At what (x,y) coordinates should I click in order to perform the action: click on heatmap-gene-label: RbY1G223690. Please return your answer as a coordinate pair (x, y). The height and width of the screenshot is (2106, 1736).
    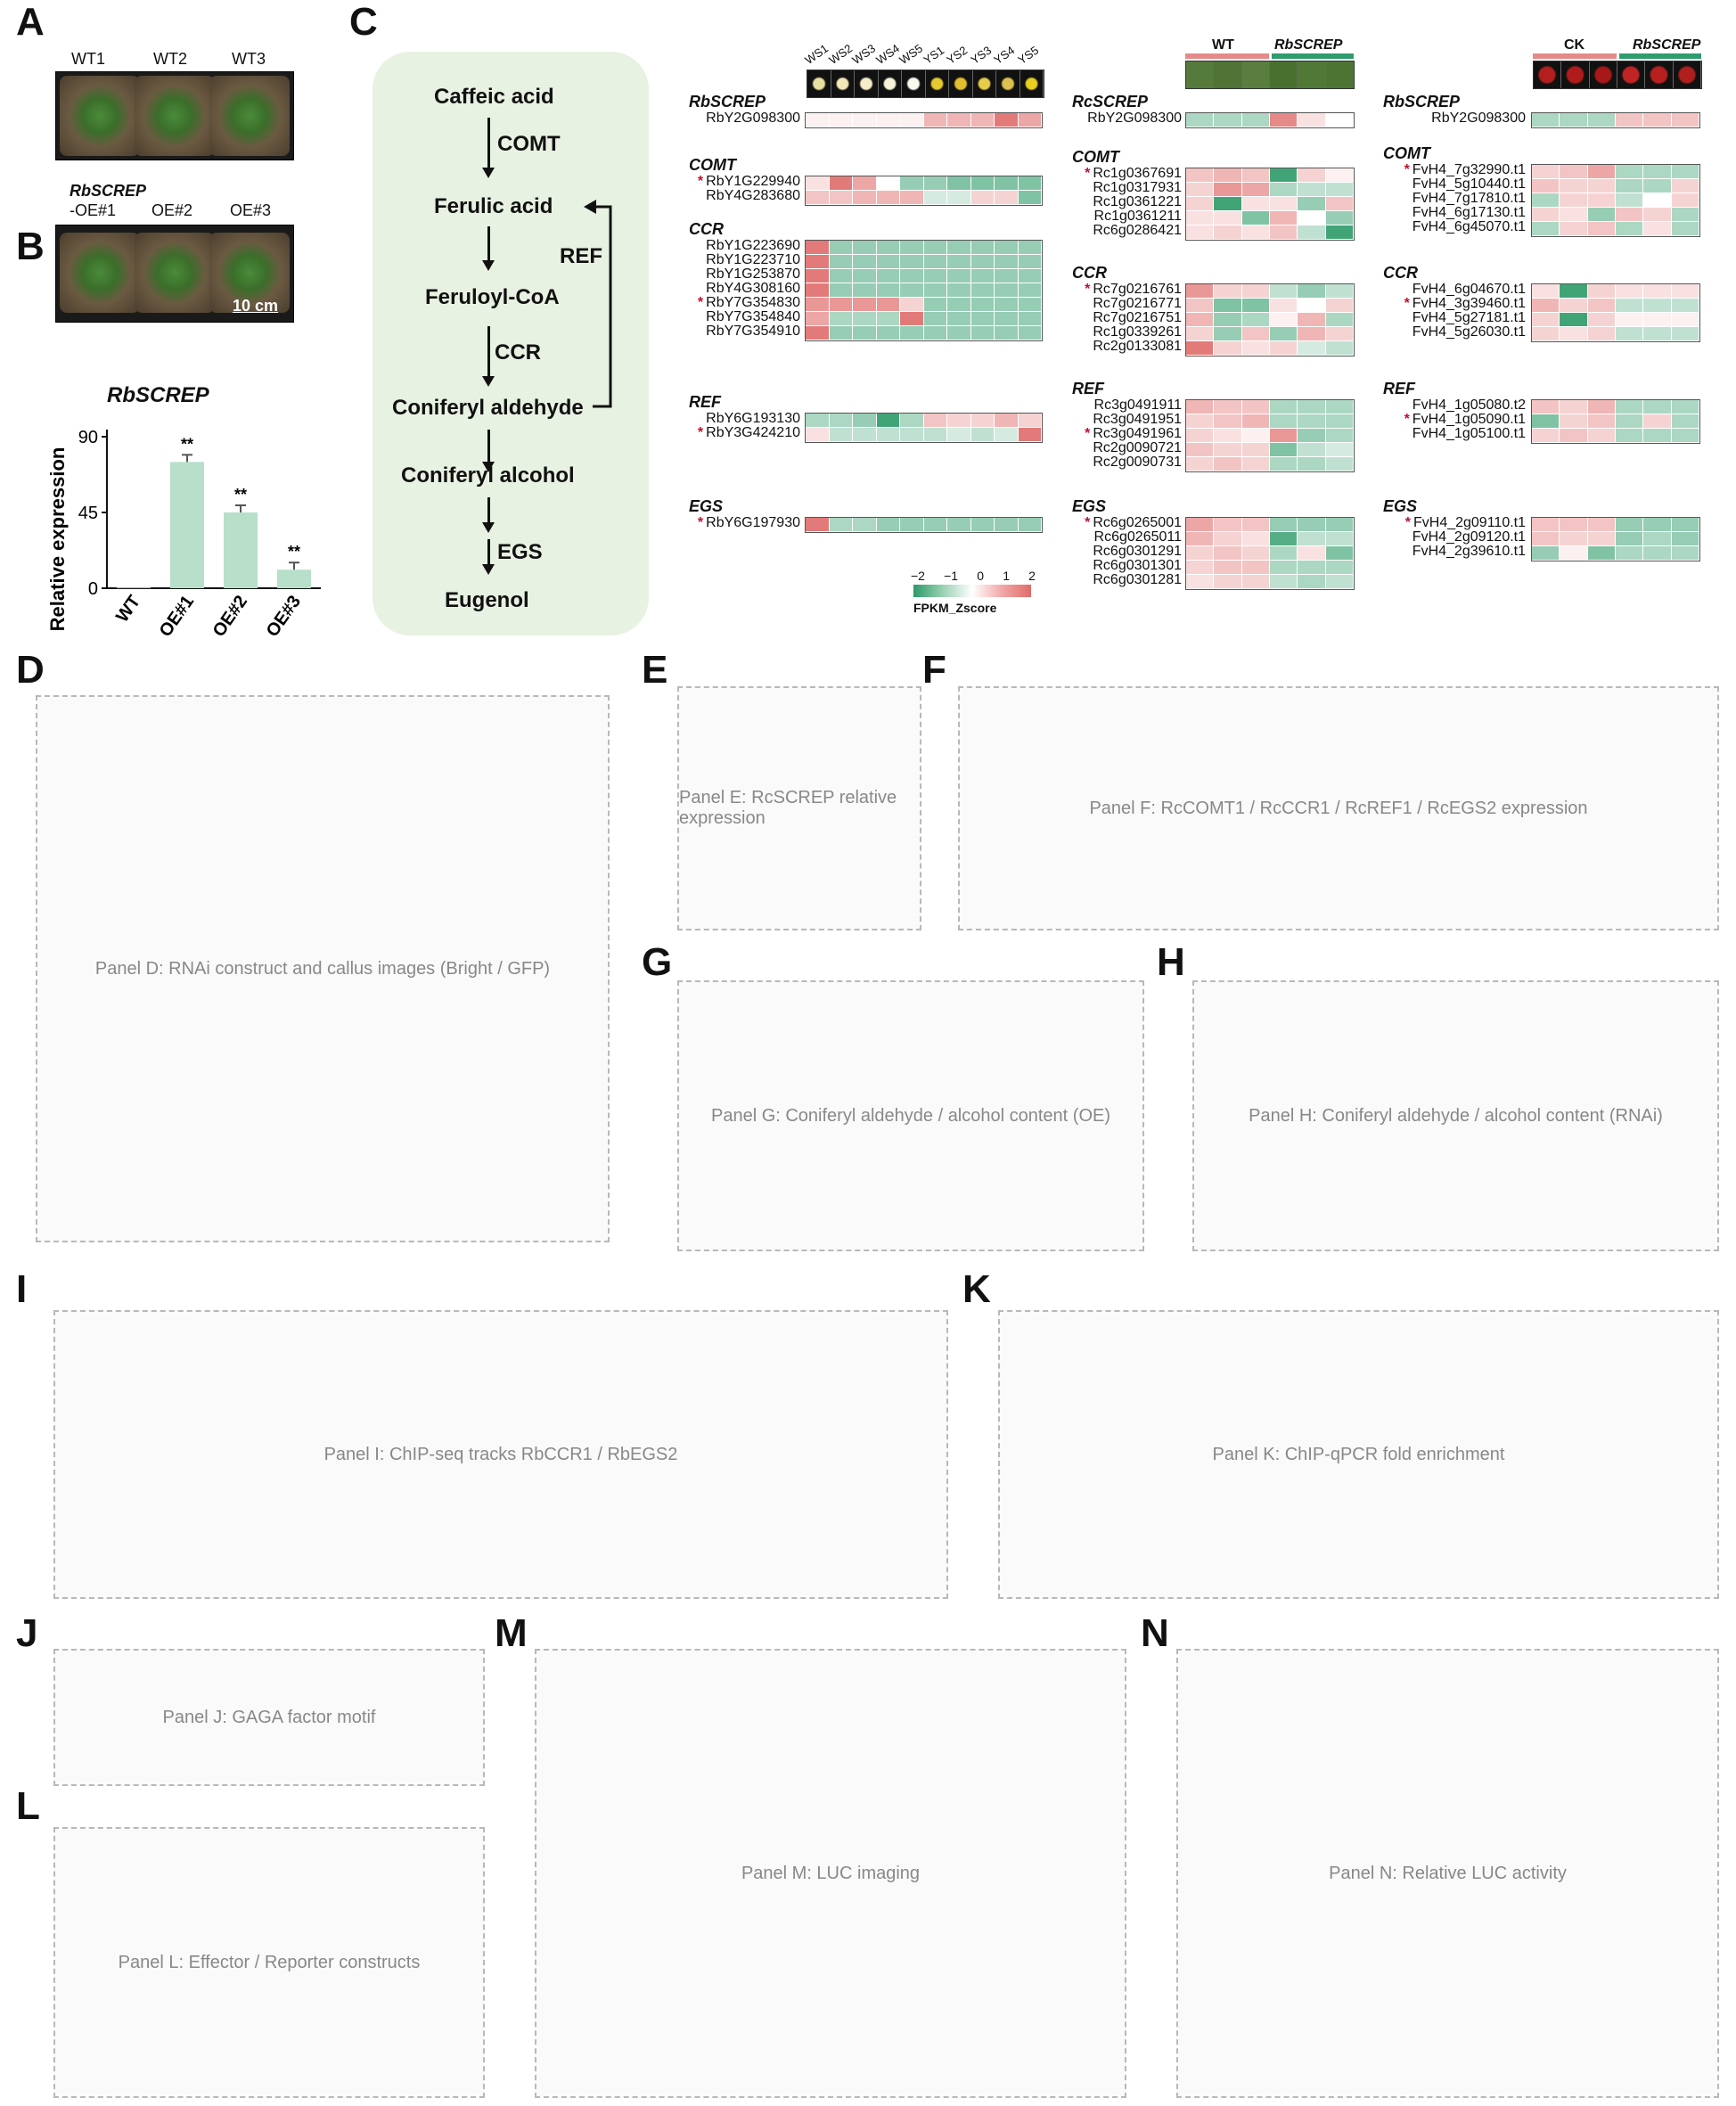
    Looking at the image, I should click on (733, 246).